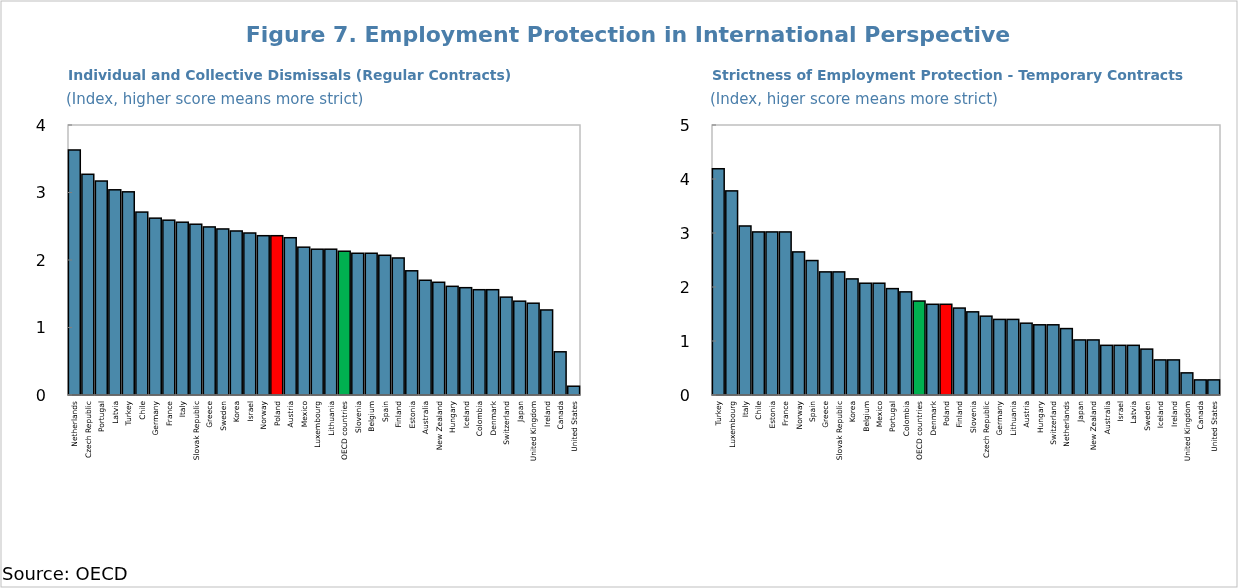 Image resolution: width=1238 pixels, height=588 pixels. What do you see at coordinates (628, 34) in the screenshot?
I see `caption: Figure 7. Employment Protection in International Perspective` at bounding box center [628, 34].